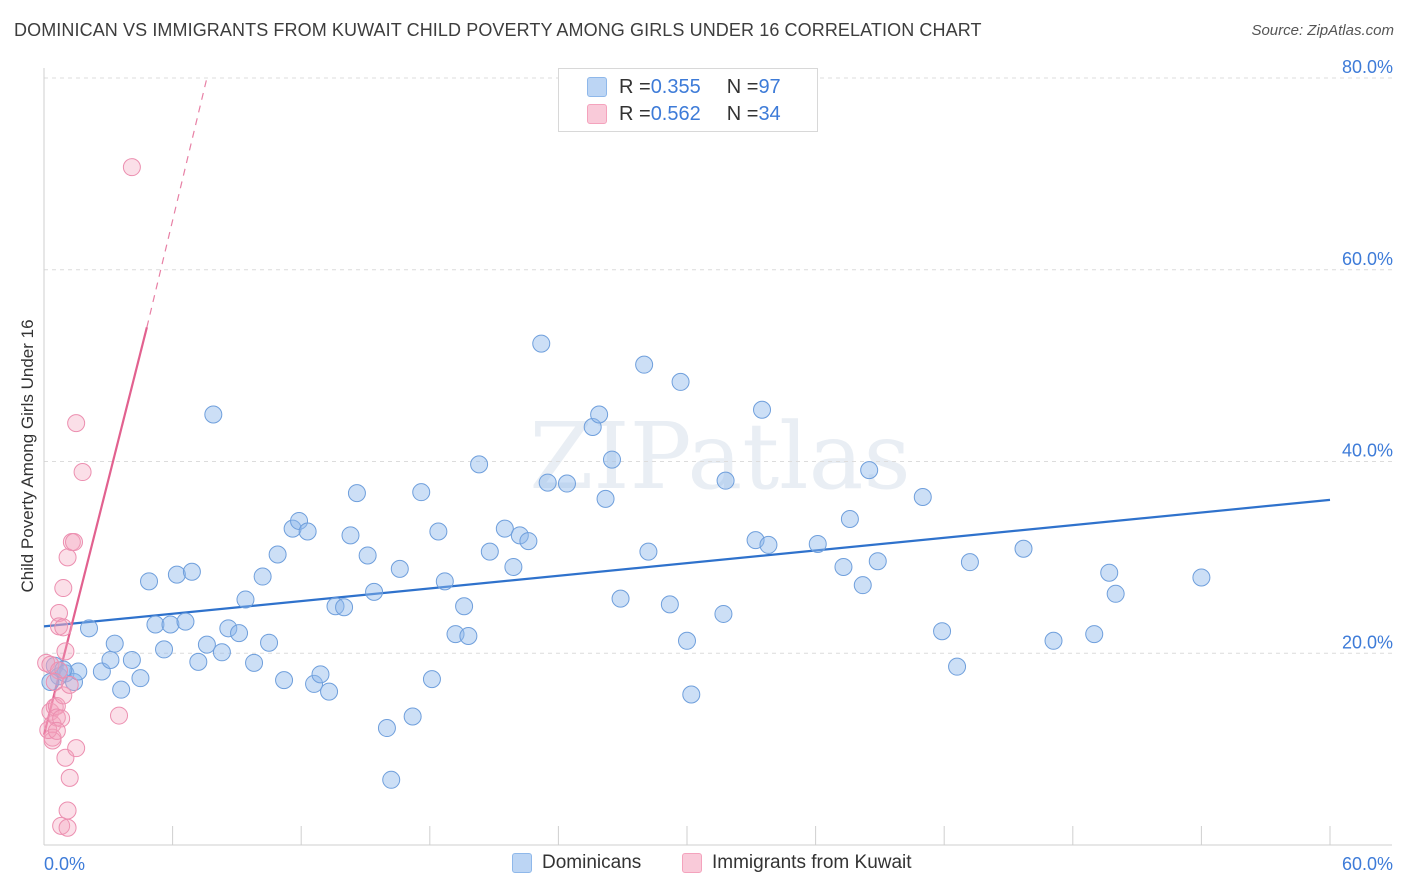 Image resolution: width=1406 pixels, height=892 pixels. Describe the element at coordinates (1367, 864) in the screenshot. I see `x-tick-label: 60.0%` at that location.